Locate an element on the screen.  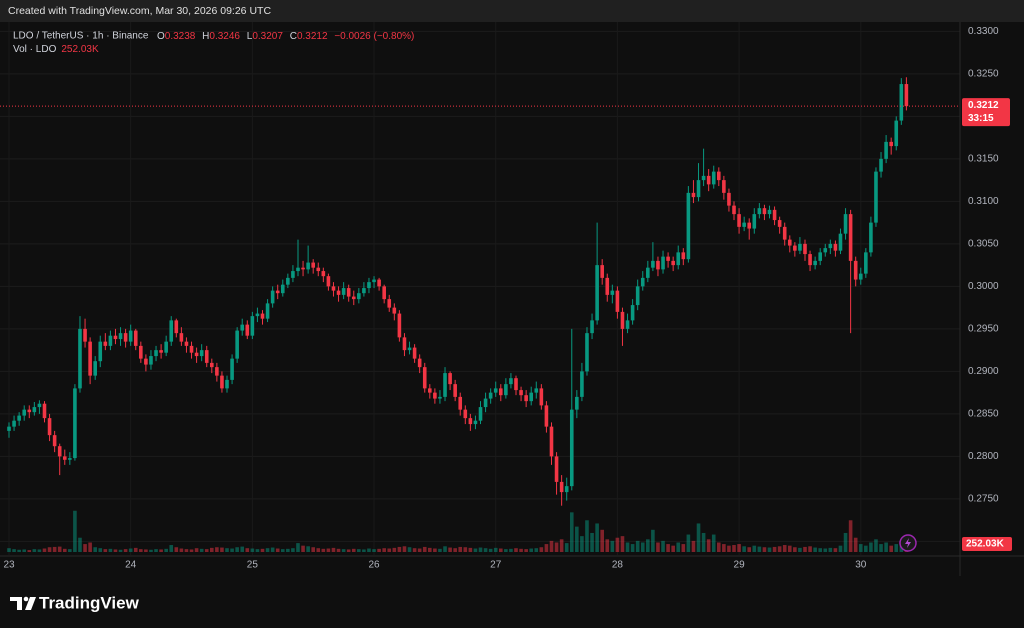
logo-text: TradingView is located at coordinates (89, 602).